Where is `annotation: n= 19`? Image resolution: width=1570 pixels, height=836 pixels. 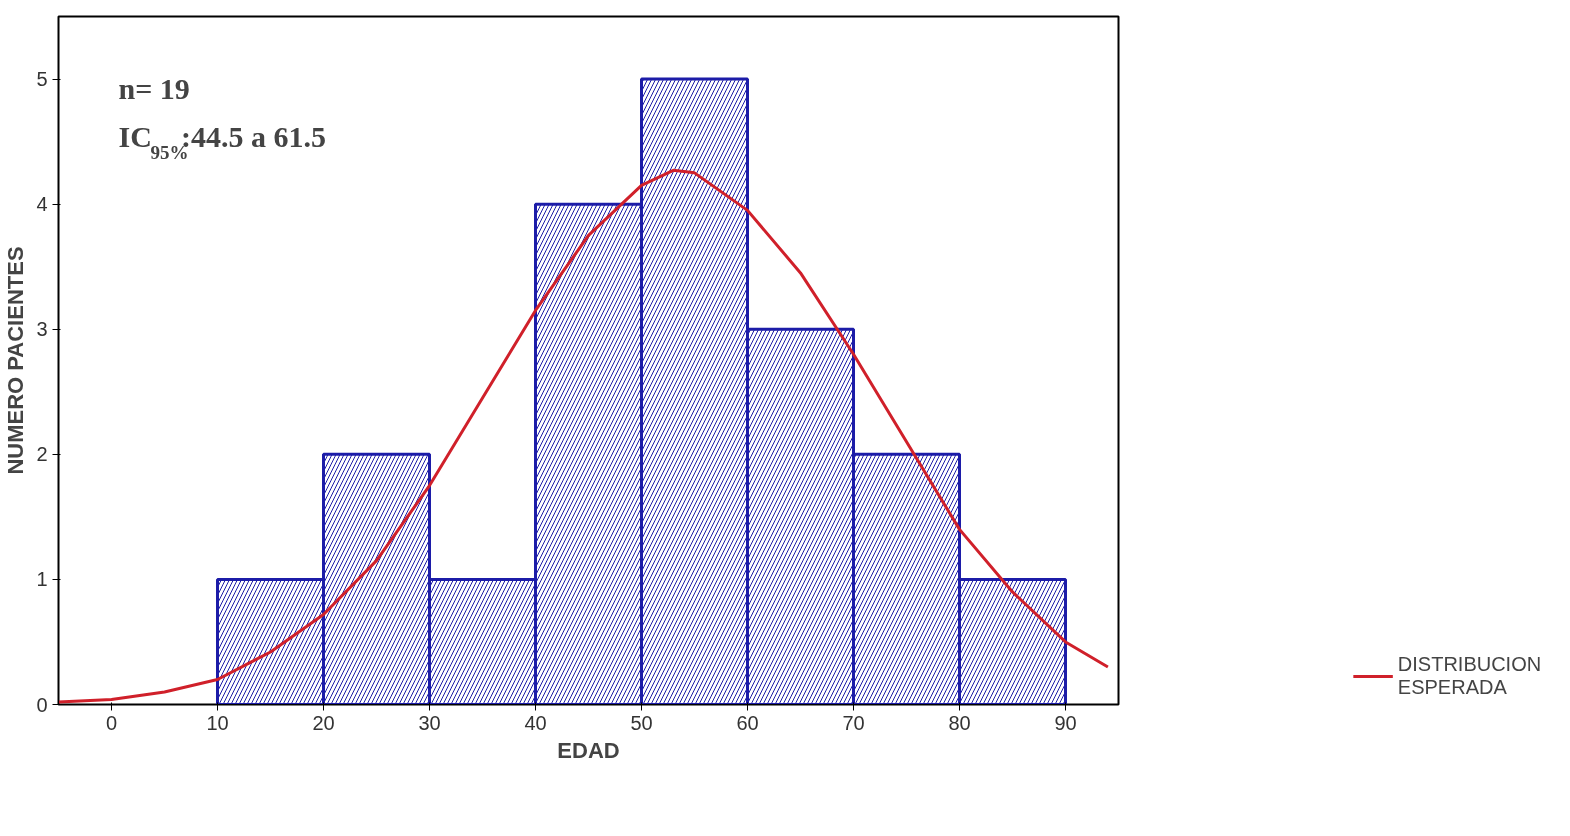 annotation: n= 19 is located at coordinates (154, 88).